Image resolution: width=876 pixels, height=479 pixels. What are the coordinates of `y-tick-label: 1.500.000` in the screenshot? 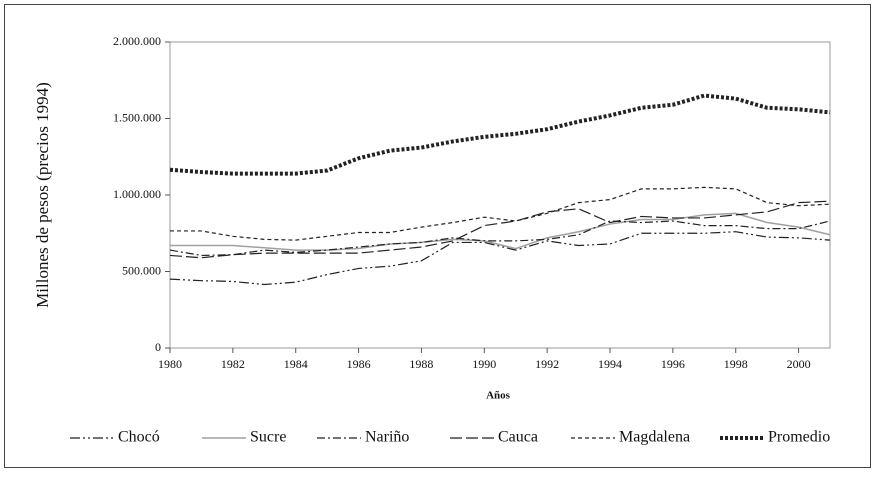 It's located at (137, 117).